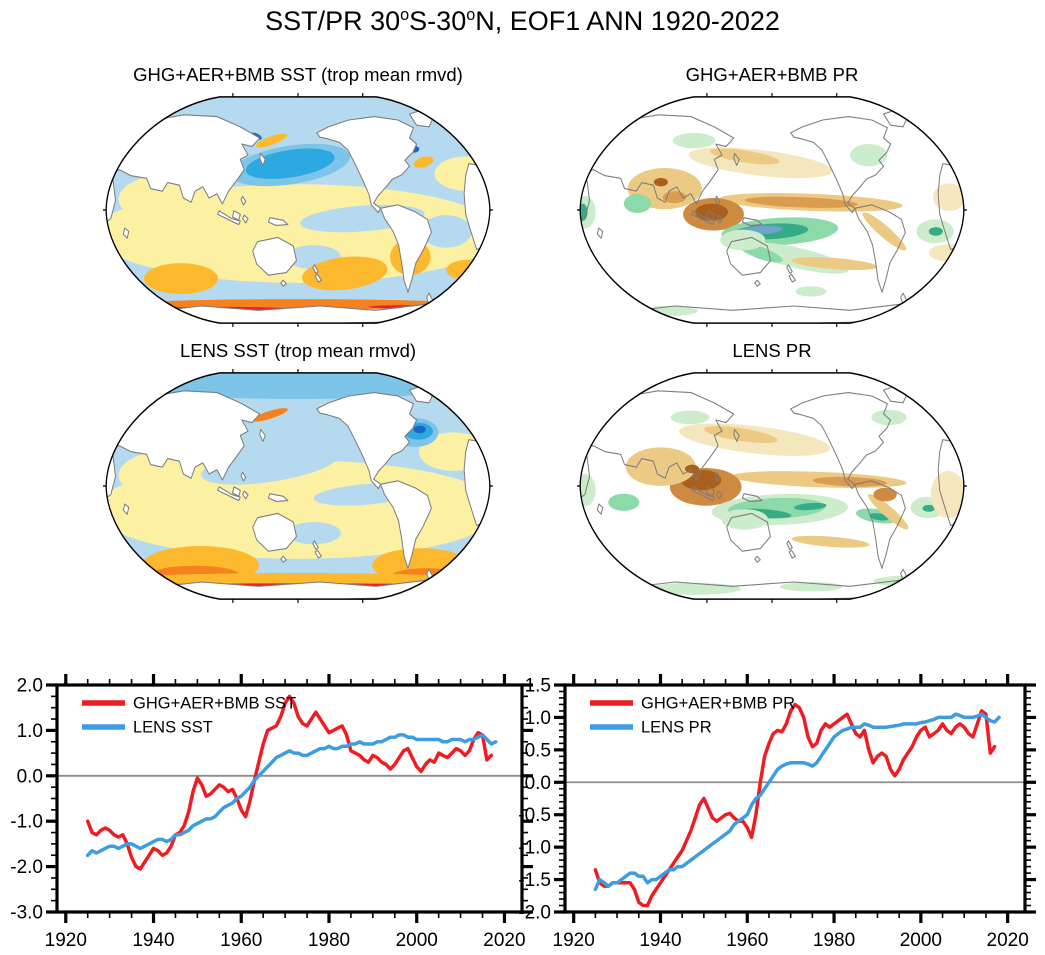 This screenshot has width=1045, height=955. What do you see at coordinates (797, 802) in the screenshot?
I see `series-lens-pr` at bounding box center [797, 802].